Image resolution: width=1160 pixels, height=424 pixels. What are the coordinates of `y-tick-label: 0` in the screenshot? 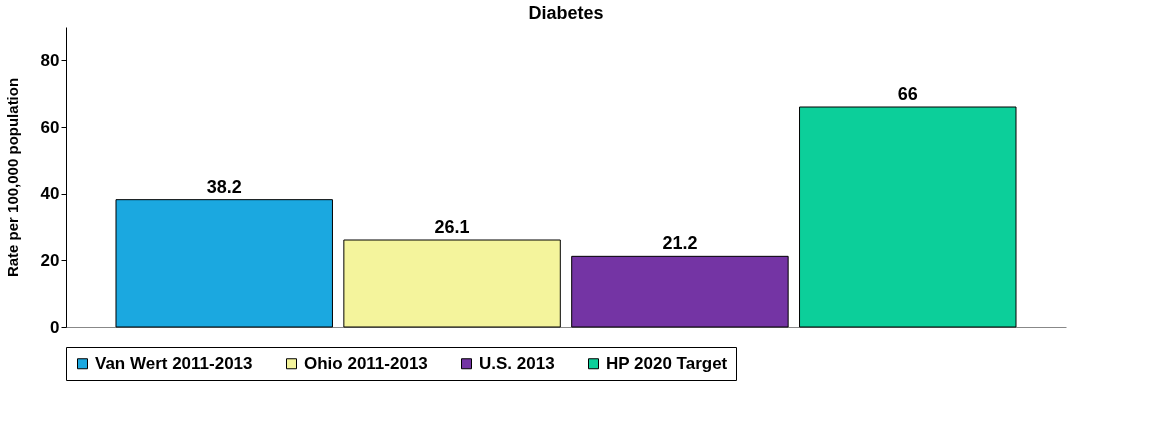 It's located at (55, 327).